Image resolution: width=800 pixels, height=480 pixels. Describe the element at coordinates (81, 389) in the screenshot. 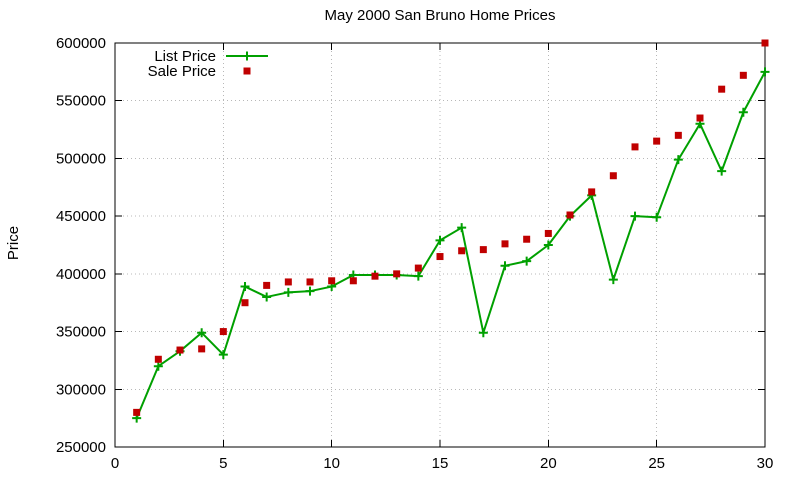

I see `y-tick-label: 300000` at that location.